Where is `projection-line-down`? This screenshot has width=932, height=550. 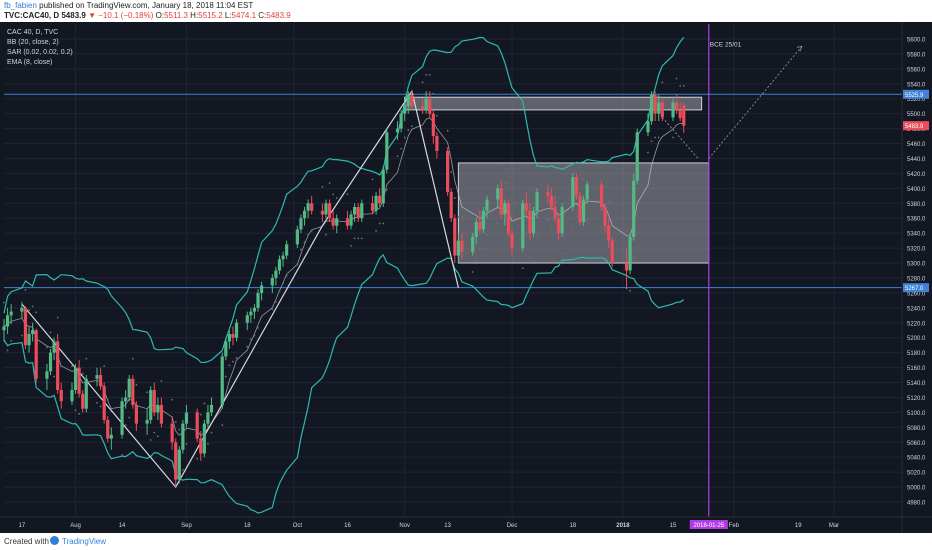
projection-line-down is located at coordinates (680, 138).